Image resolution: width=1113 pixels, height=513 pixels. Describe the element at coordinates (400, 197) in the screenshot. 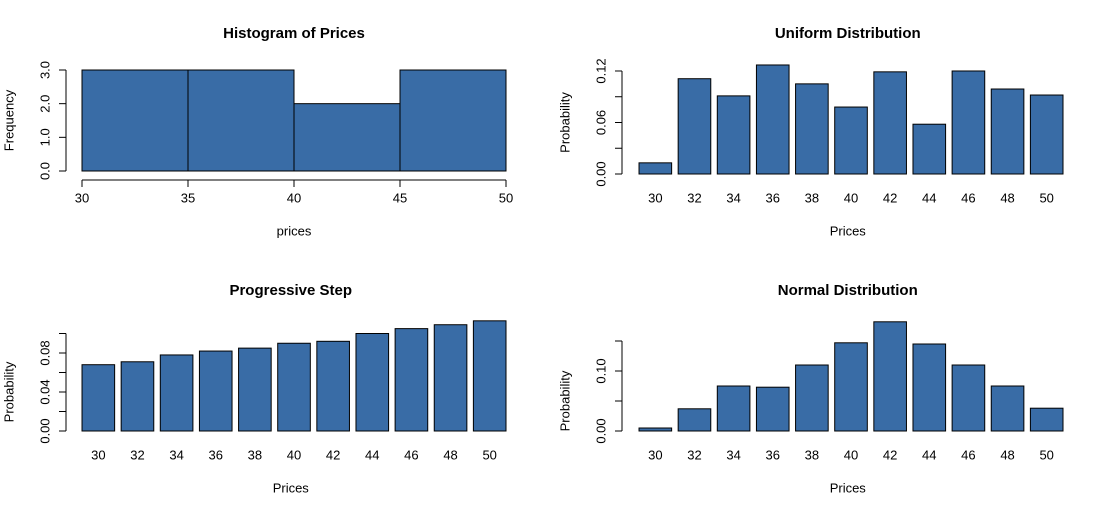

I see `x-tick-label: 45` at that location.